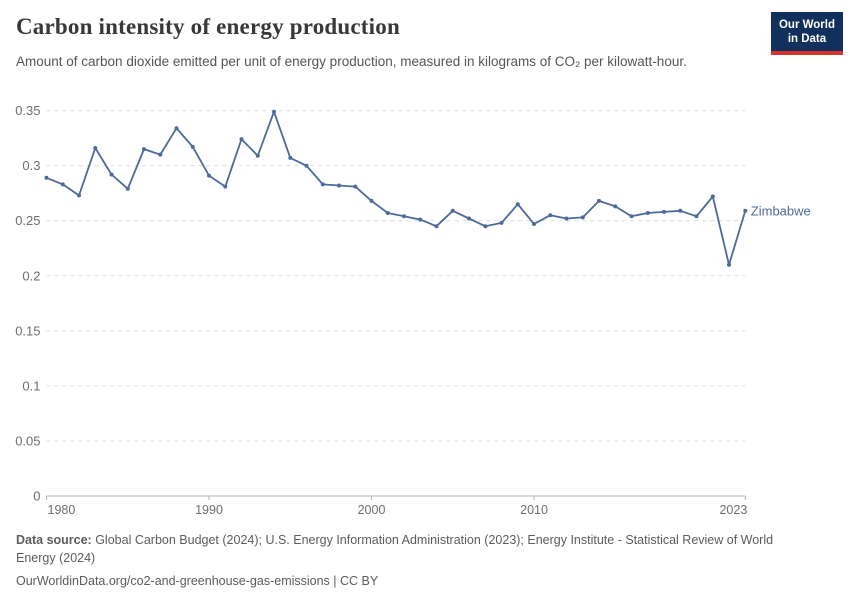 The width and height of the screenshot is (850, 600). Describe the element at coordinates (209, 510) in the screenshot. I see `x-tick-label: 1990` at that location.